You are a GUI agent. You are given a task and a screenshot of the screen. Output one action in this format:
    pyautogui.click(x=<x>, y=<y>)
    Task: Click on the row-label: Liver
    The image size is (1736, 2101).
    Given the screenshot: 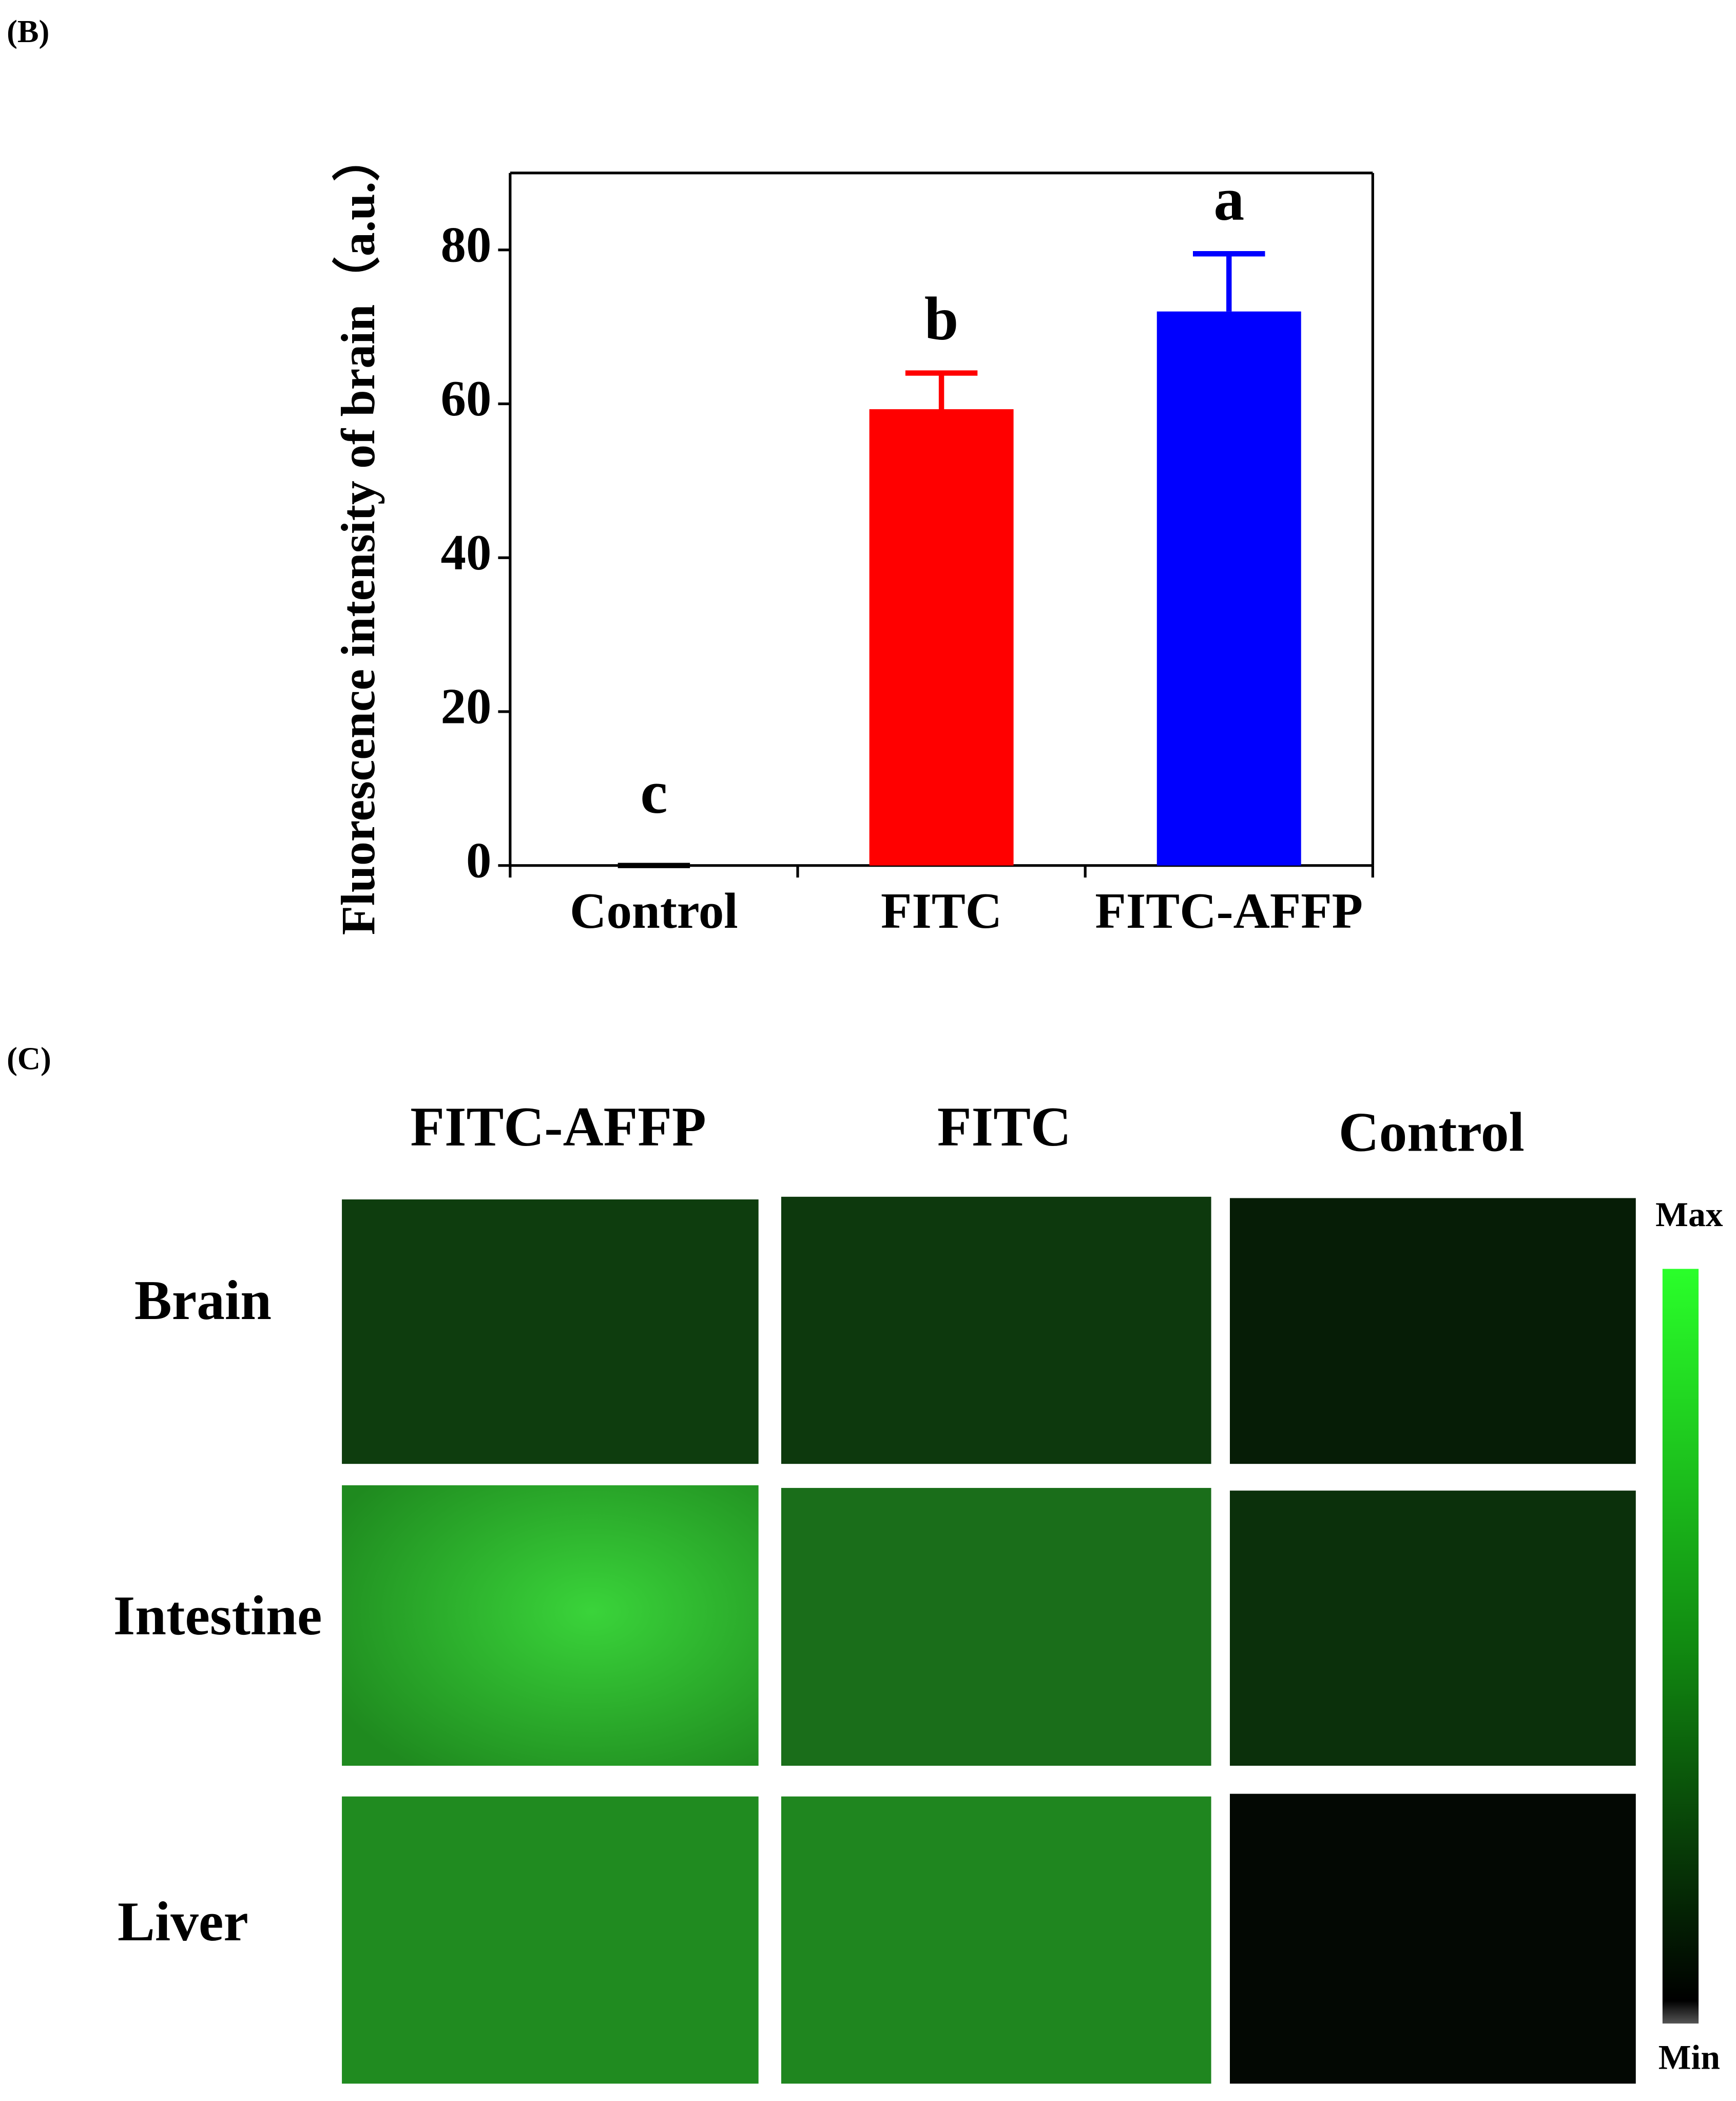 What is the action you would take?
    pyautogui.click(x=183, y=1921)
    